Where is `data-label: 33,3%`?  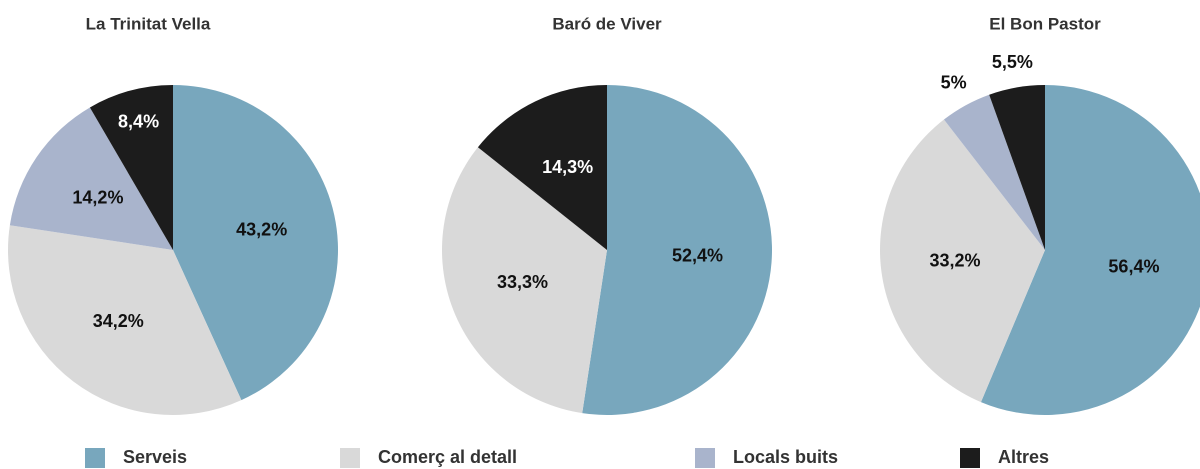
data-label: 33,3% is located at coordinates (522, 282).